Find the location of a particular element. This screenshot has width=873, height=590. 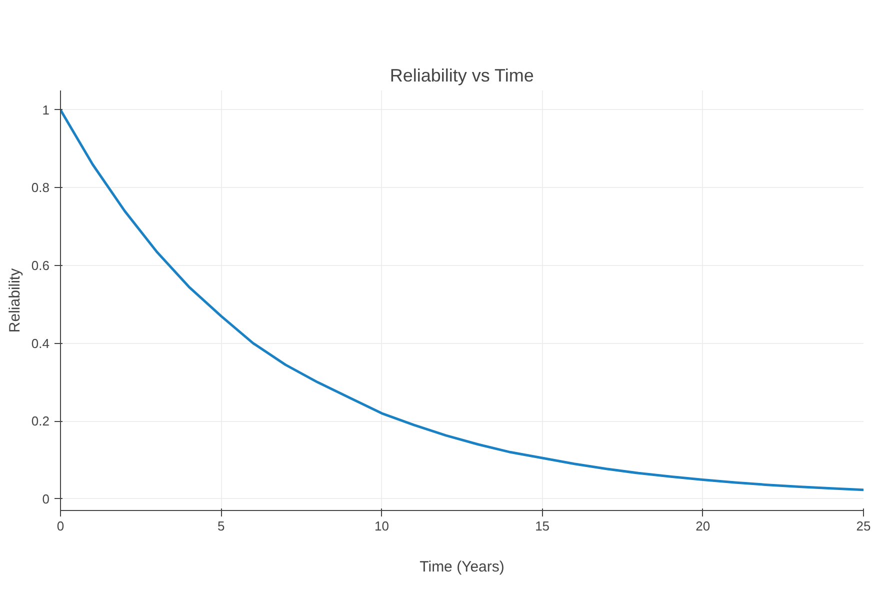

y-tick-label: 1 is located at coordinates (46, 110).